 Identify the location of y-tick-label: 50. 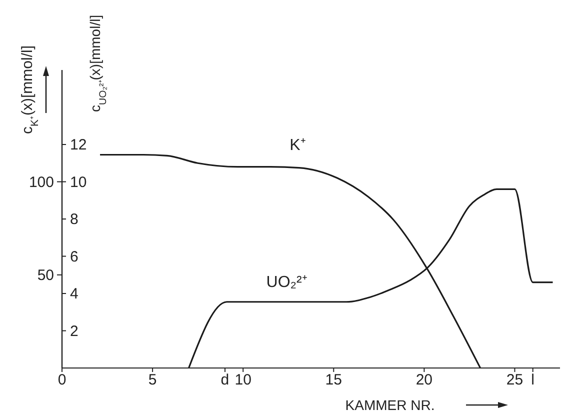
(45, 275).